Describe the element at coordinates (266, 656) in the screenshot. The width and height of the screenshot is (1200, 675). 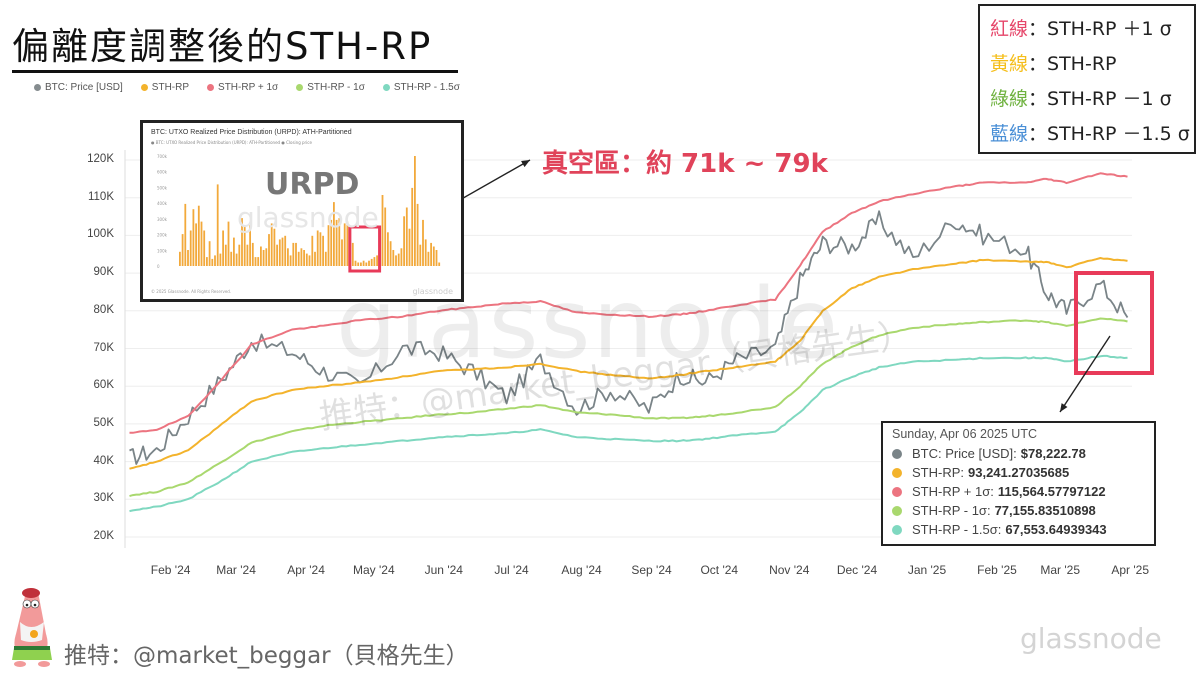
I see `author-credit: 推特：@market_beggar（貝格先生）` at that location.